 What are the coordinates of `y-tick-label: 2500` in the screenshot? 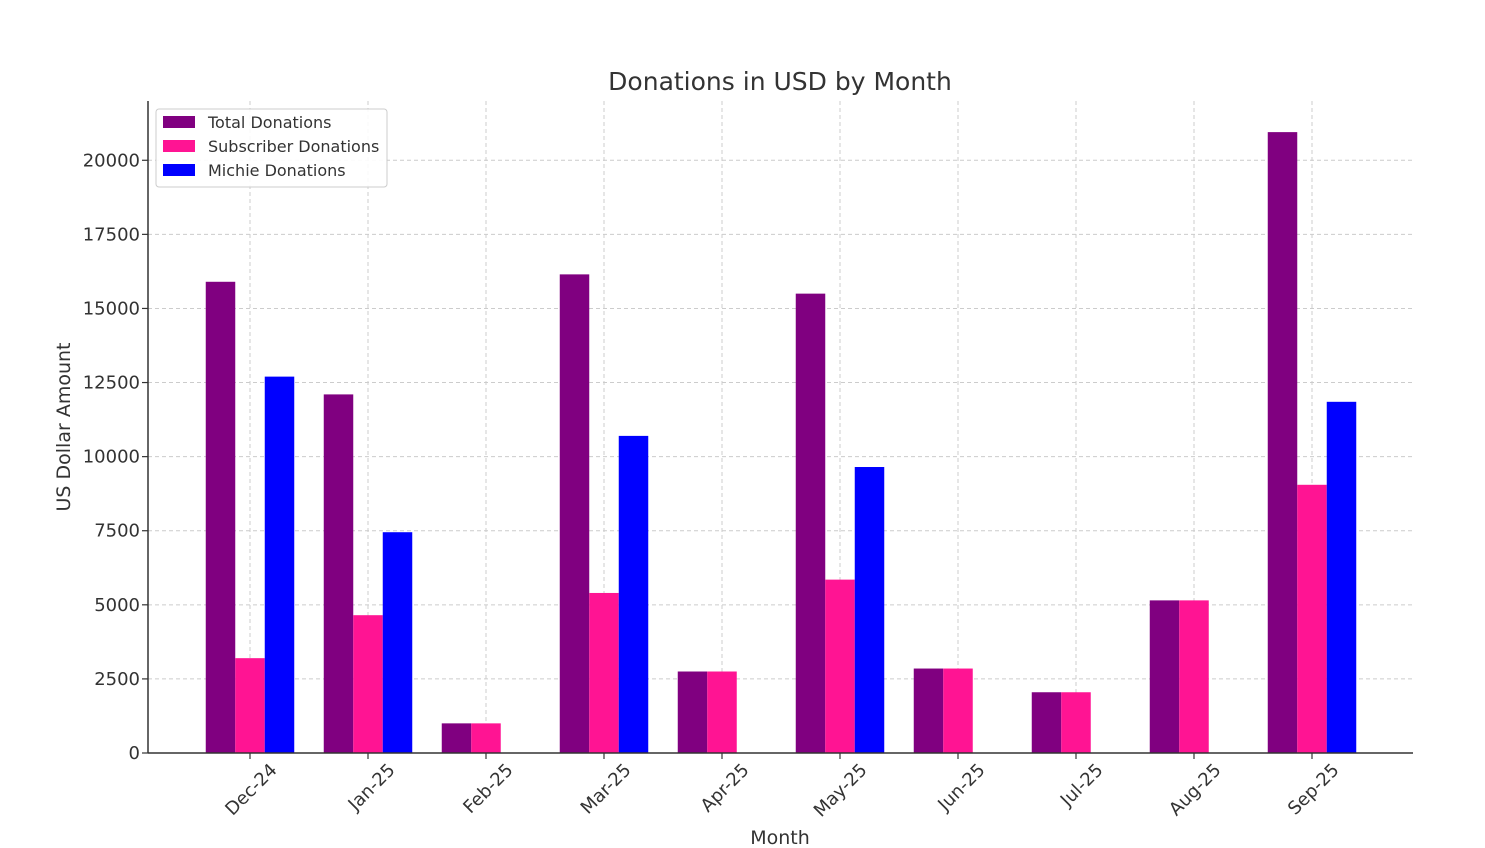 It's located at (117, 679).